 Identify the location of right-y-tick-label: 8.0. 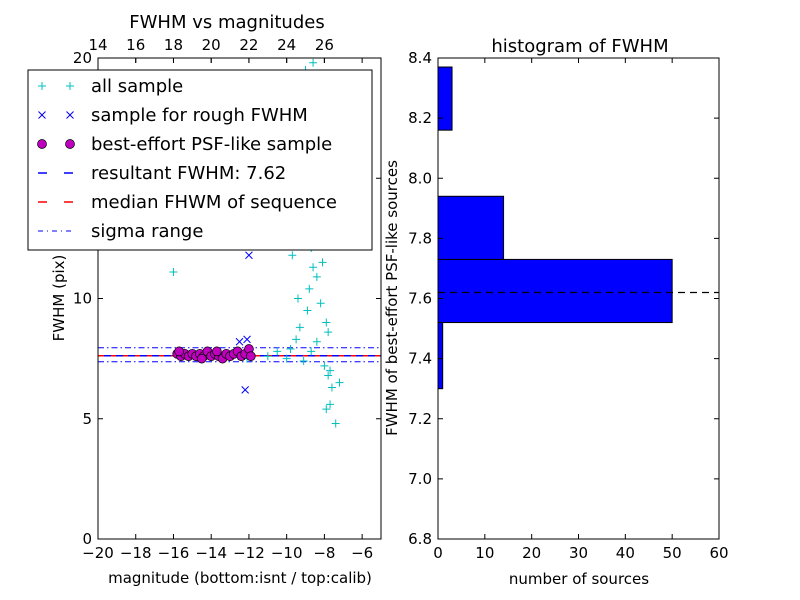
(420, 178).